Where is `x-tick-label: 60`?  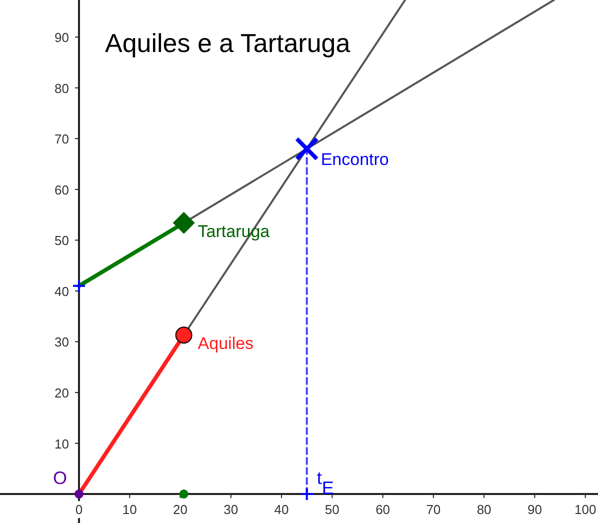
x-tick-label: 60 is located at coordinates (383, 510).